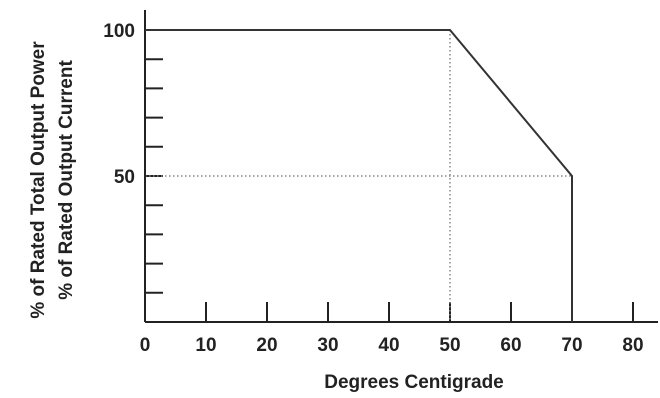 This screenshot has height=398, width=660. What do you see at coordinates (449, 345) in the screenshot?
I see `x-tick-label-50: 50` at bounding box center [449, 345].